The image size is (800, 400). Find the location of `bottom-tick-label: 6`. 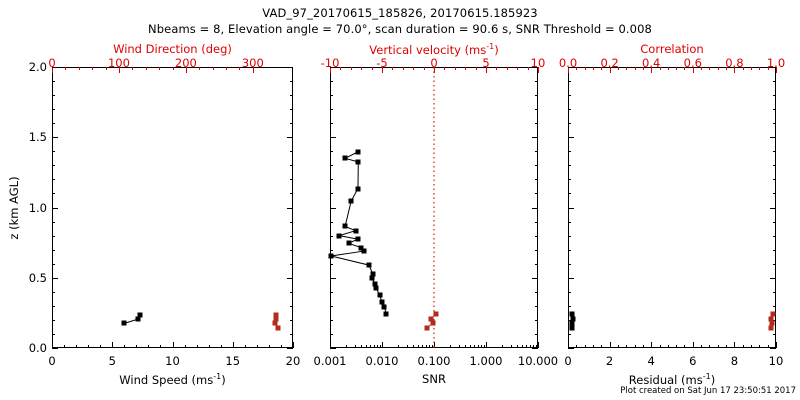

bottom-tick-label: 6 is located at coordinates (693, 361).